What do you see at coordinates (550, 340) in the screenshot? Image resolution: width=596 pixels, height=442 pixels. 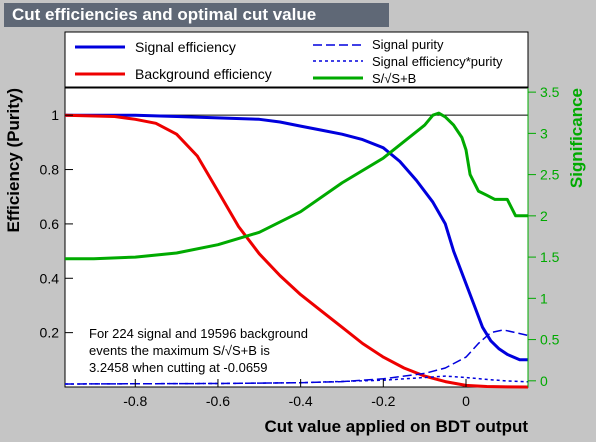 I see `y2-tick-label: 0.5` at bounding box center [550, 340].